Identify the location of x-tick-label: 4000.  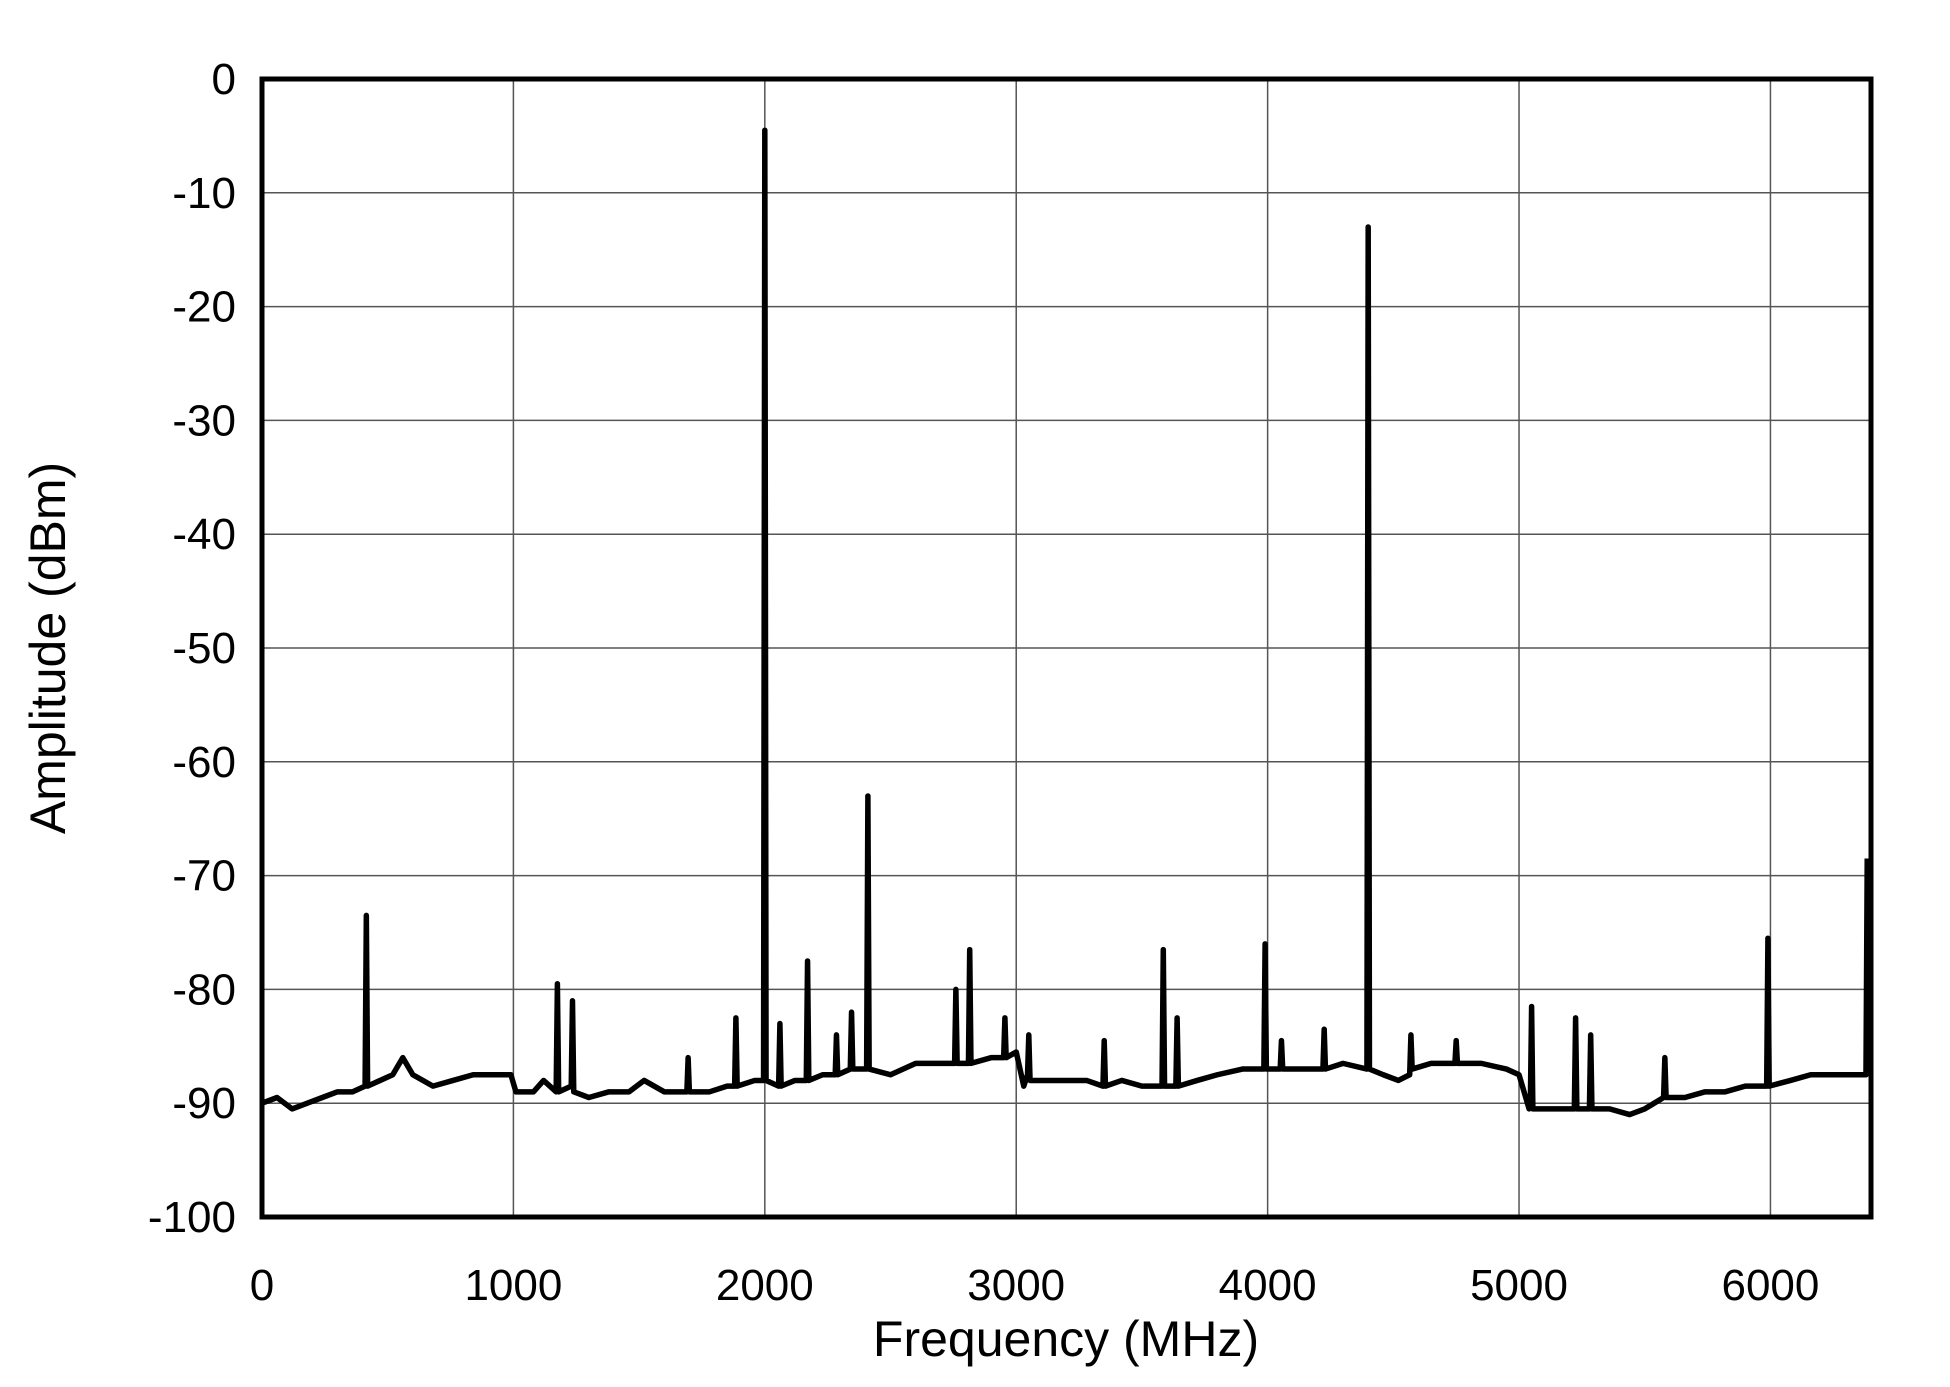
(1268, 1285).